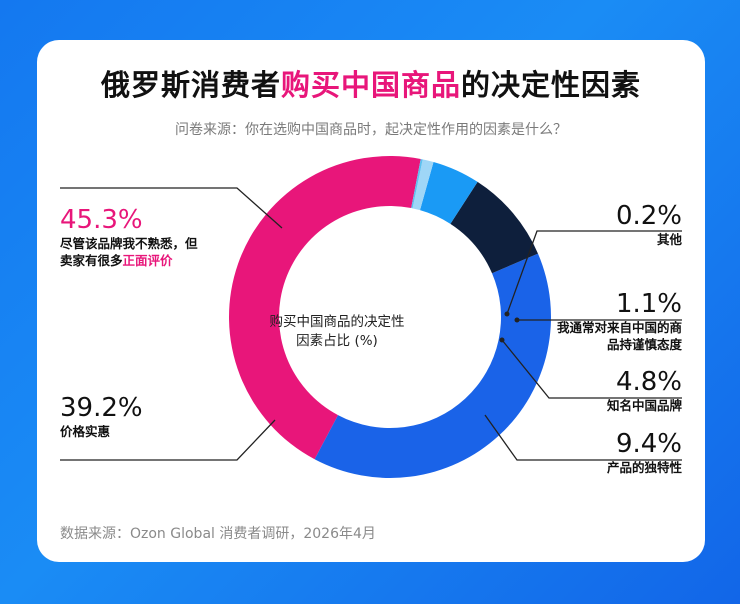  Describe the element at coordinates (129, 243) in the screenshot. I see `data-label-positive-reviews-line1: 尽管该品牌我不熟悉，但` at that location.